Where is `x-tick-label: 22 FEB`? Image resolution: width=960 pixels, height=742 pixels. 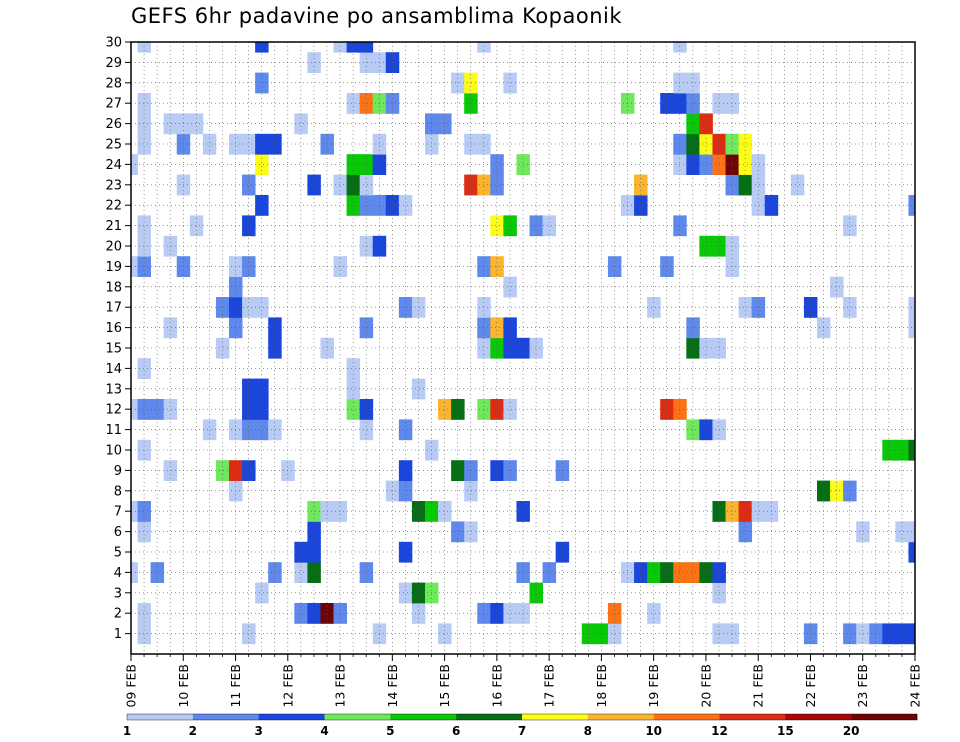
x-tick-label: 22 FEB is located at coordinates (810, 686).